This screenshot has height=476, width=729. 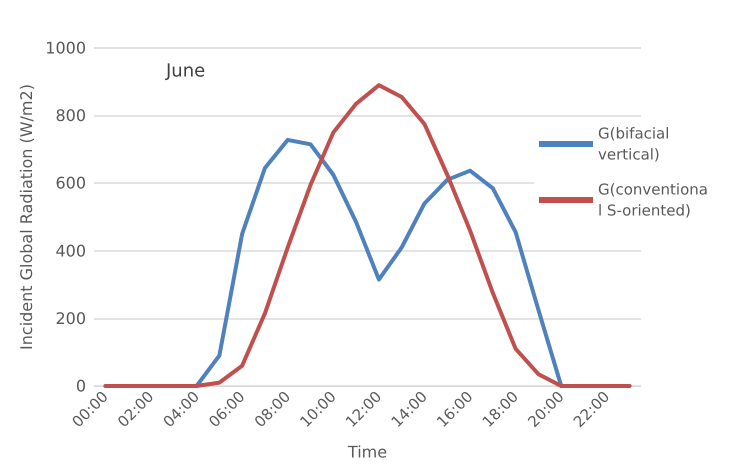 I want to click on y-axis-title: Incident Global Radiation (W/m2), so click(x=26, y=217).